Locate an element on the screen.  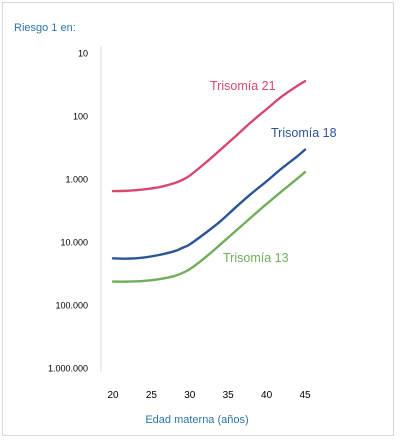
series-labels: Trisomía 21 Trisomía 18 Trisomía 13 is located at coordinates (273, 172).